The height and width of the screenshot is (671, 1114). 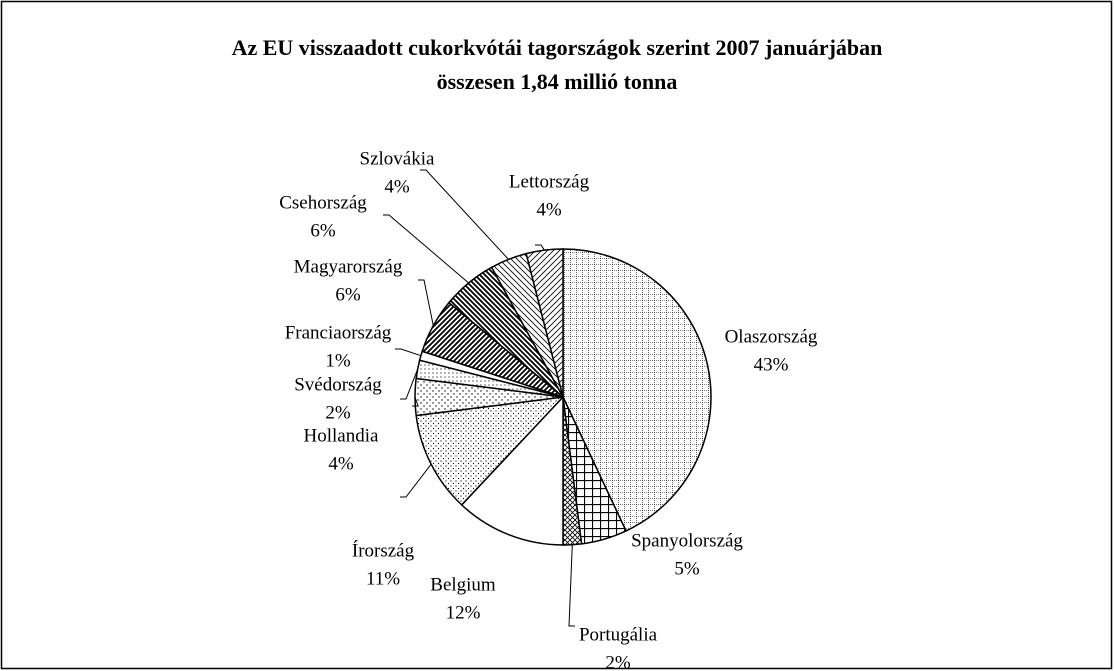 I want to click on slice-label: Portugália, so click(x=618, y=634).